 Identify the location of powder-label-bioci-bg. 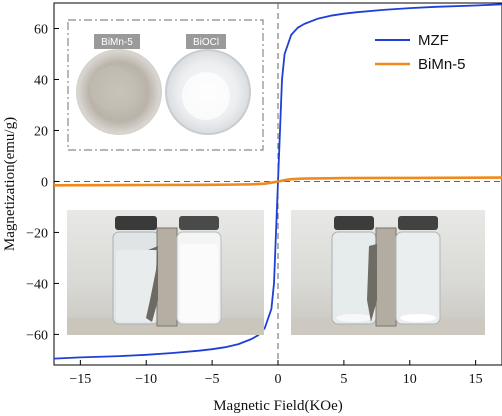
(206, 41).